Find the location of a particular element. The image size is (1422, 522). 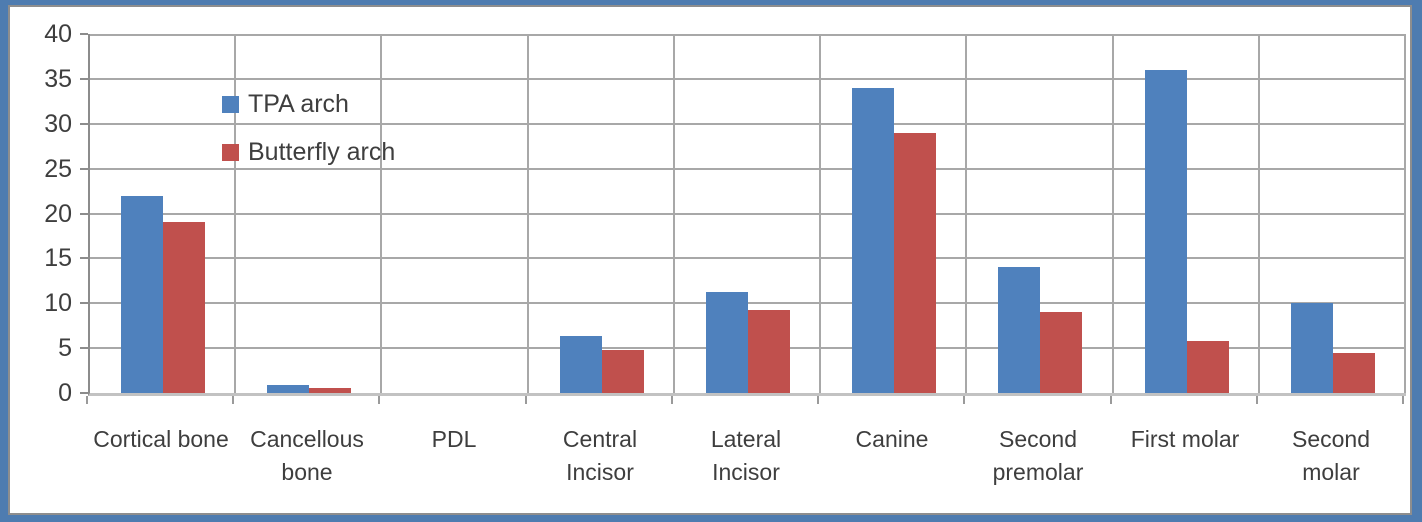

bar-butterfly-arch-second-premolar is located at coordinates (1061, 352).